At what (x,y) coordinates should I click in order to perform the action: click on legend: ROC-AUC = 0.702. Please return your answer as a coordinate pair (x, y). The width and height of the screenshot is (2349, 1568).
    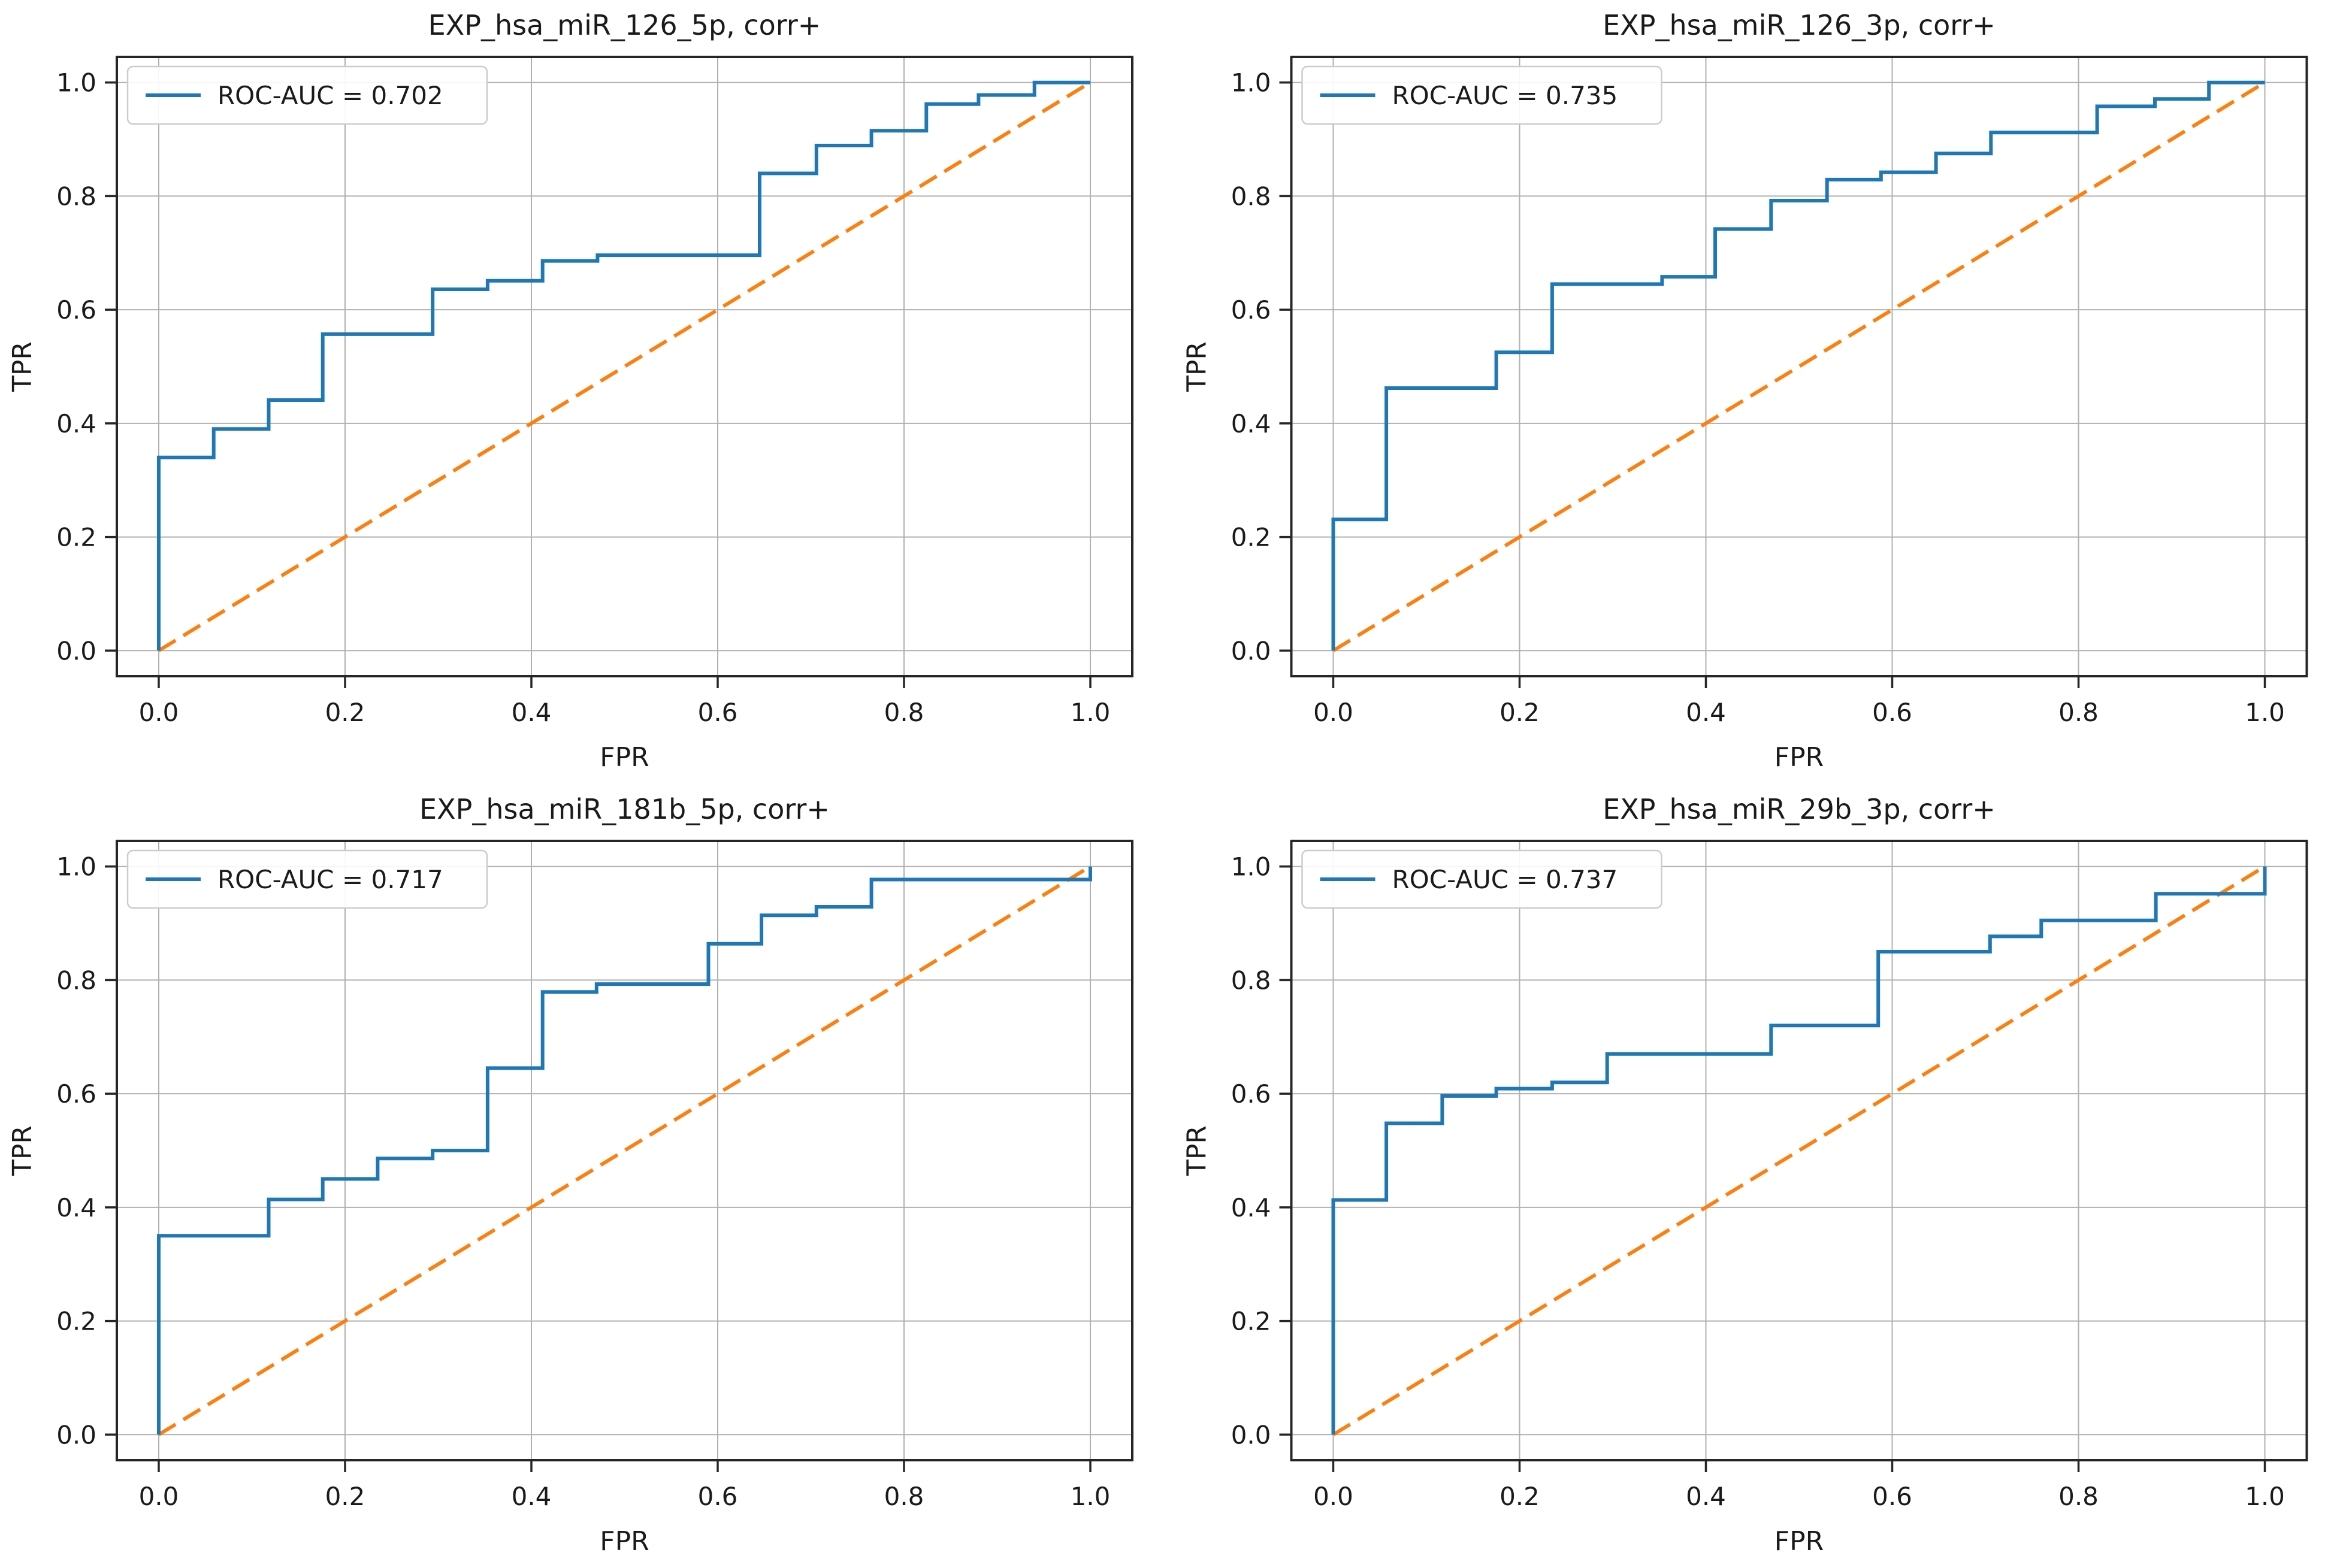
    Looking at the image, I should click on (307, 95).